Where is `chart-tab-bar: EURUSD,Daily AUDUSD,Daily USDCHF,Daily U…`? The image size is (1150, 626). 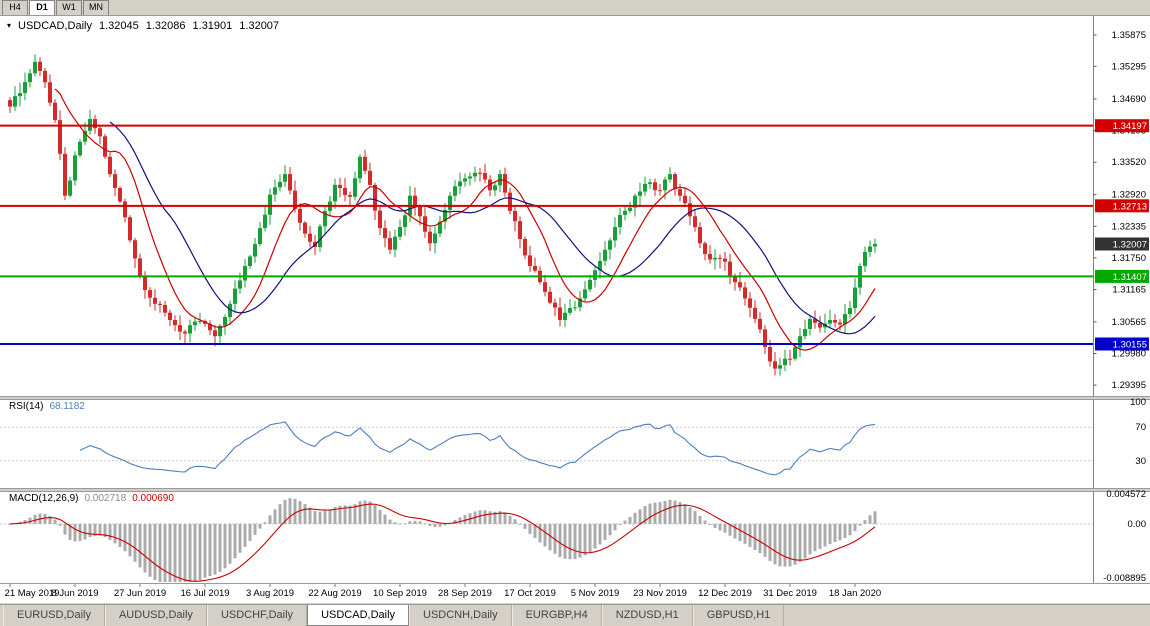 chart-tab-bar: EURUSD,Daily AUDUSD,Daily USDCHF,Daily U… is located at coordinates (575, 615).